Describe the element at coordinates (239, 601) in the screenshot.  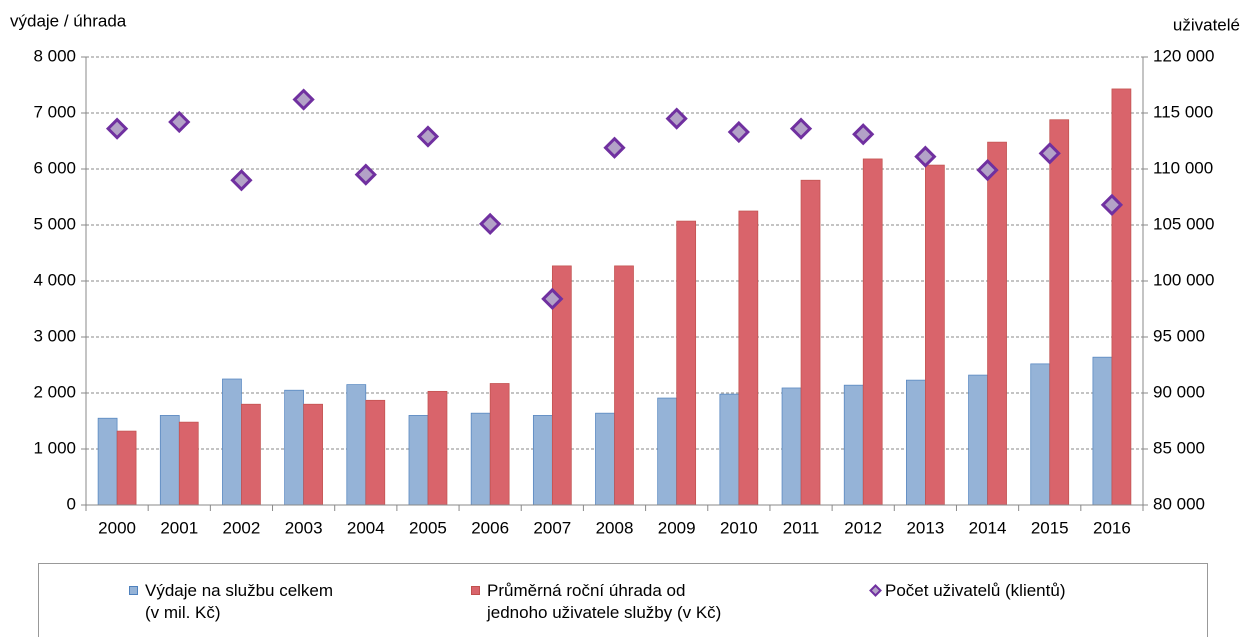
I see `legend-label: Výdaje na službu celkem (v mil. Kč)` at that location.